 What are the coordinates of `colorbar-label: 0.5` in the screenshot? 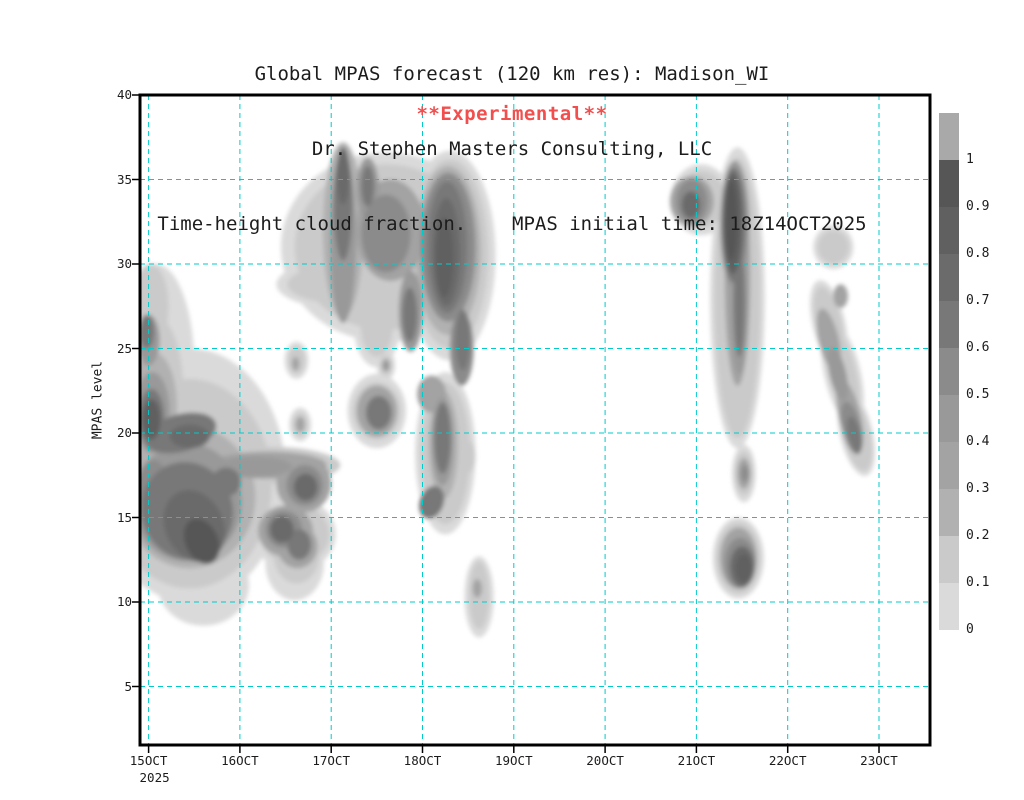 It's located at (978, 394).